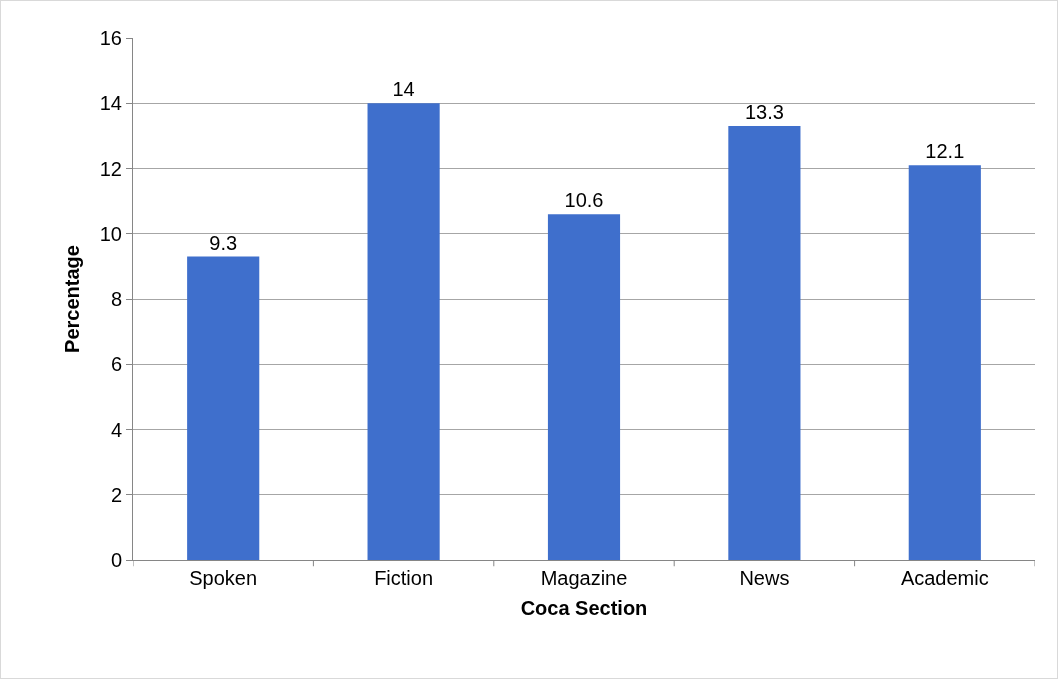 This screenshot has height=679, width=1058. Describe the element at coordinates (944, 578) in the screenshot. I see `x-tick-label: Academic` at that location.